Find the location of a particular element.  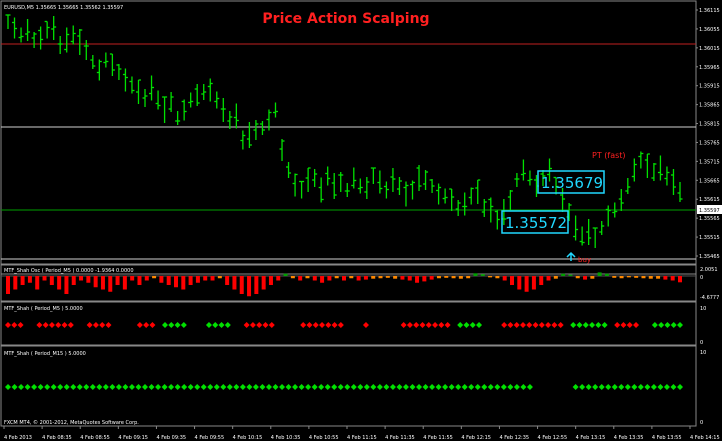

dots-1-axis-bottom: 0 is located at coordinates (701, 343).